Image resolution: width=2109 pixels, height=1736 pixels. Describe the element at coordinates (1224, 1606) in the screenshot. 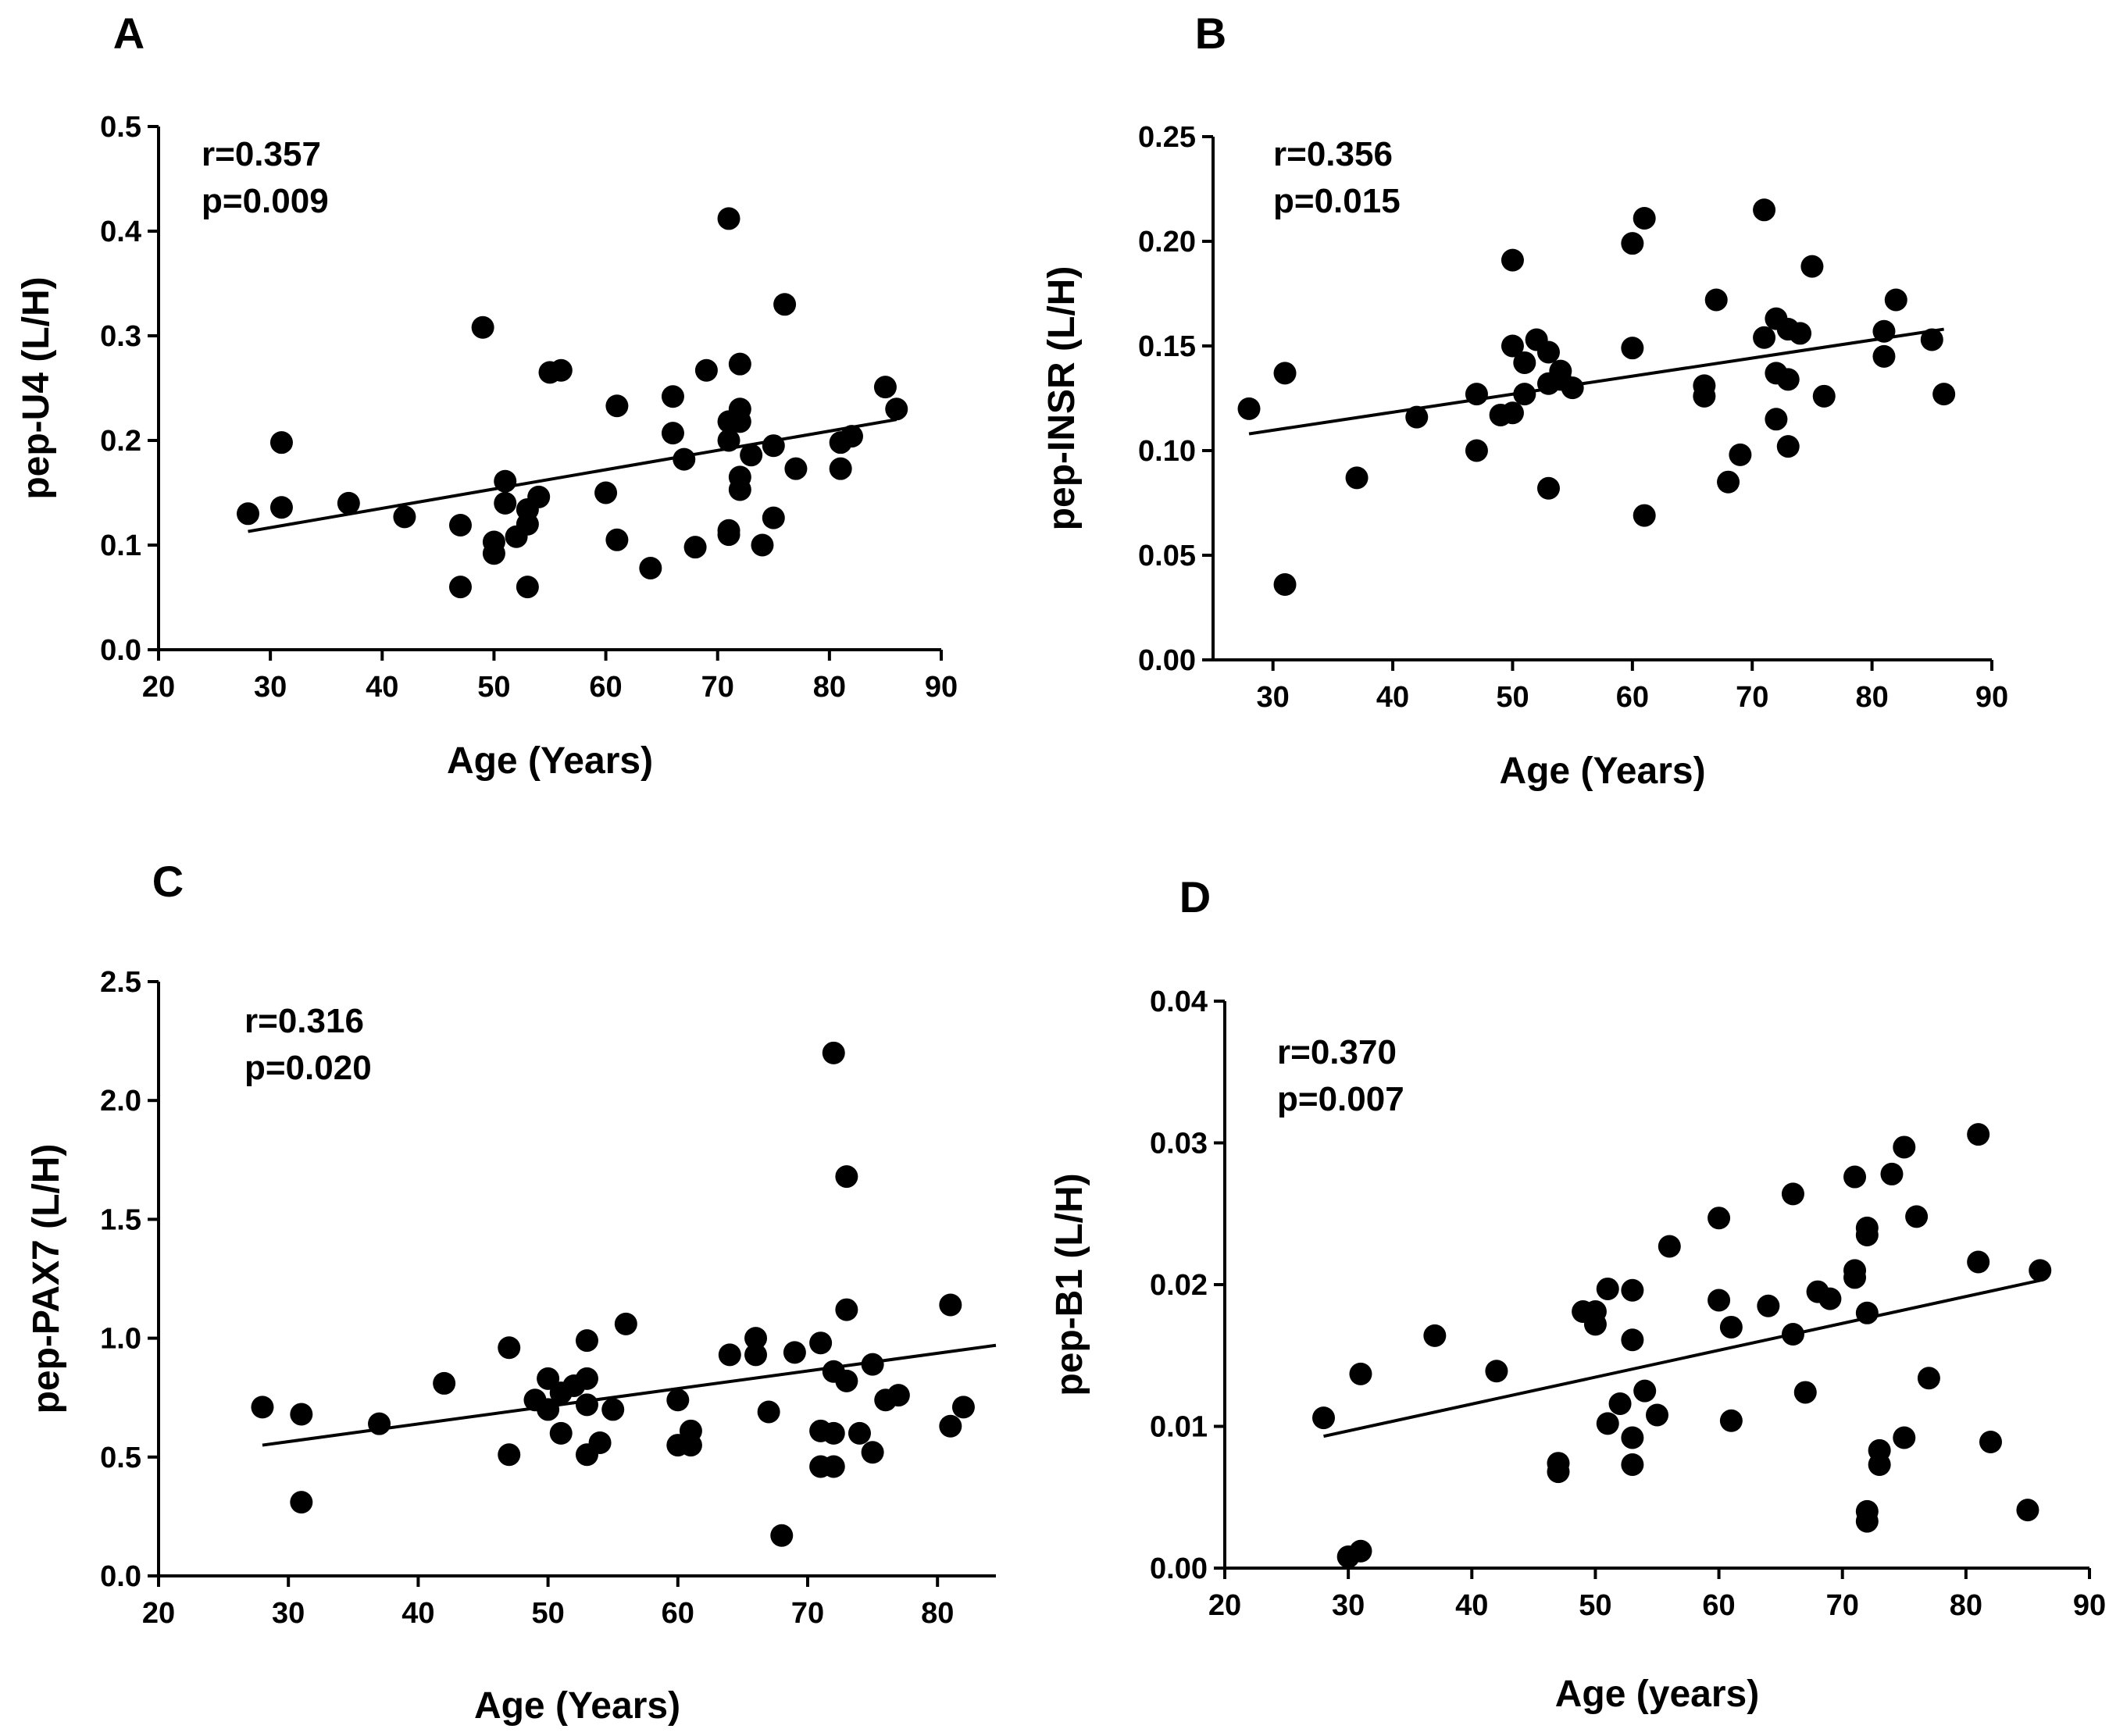

I see `x-tick-label: 20` at that location.